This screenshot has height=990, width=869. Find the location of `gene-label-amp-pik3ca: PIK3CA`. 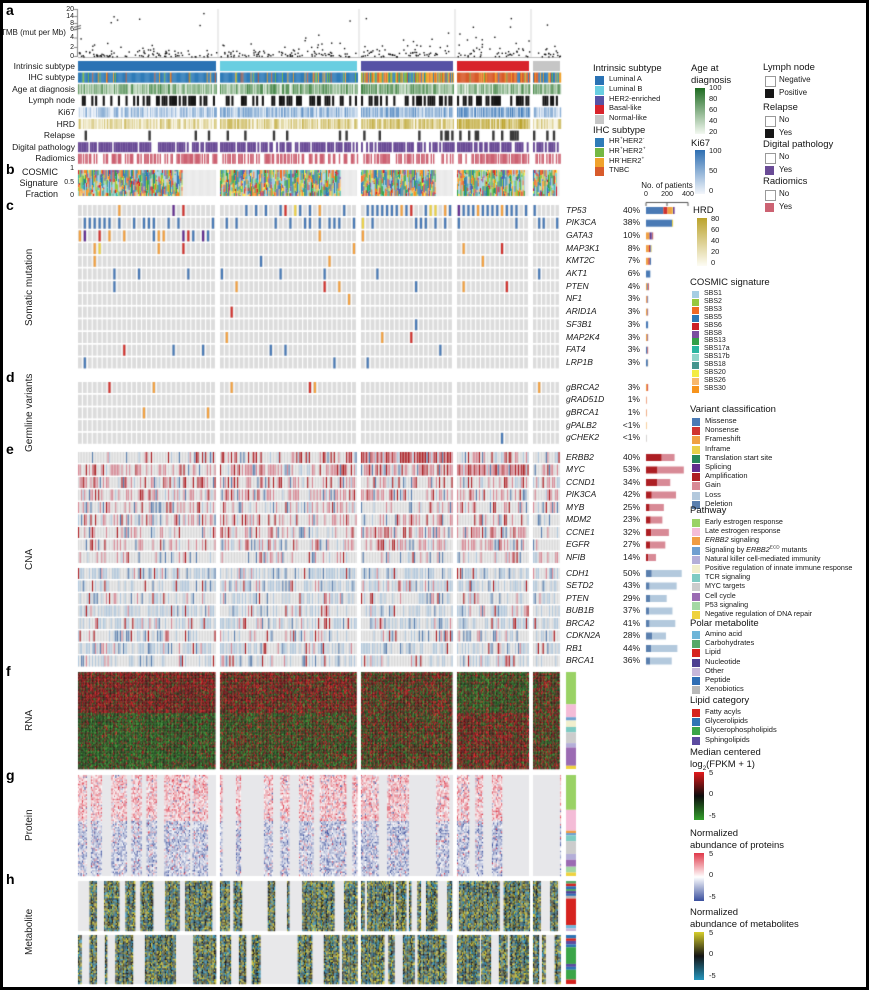

gene-label-amp-pik3ca: PIK3CA is located at coordinates (581, 494).